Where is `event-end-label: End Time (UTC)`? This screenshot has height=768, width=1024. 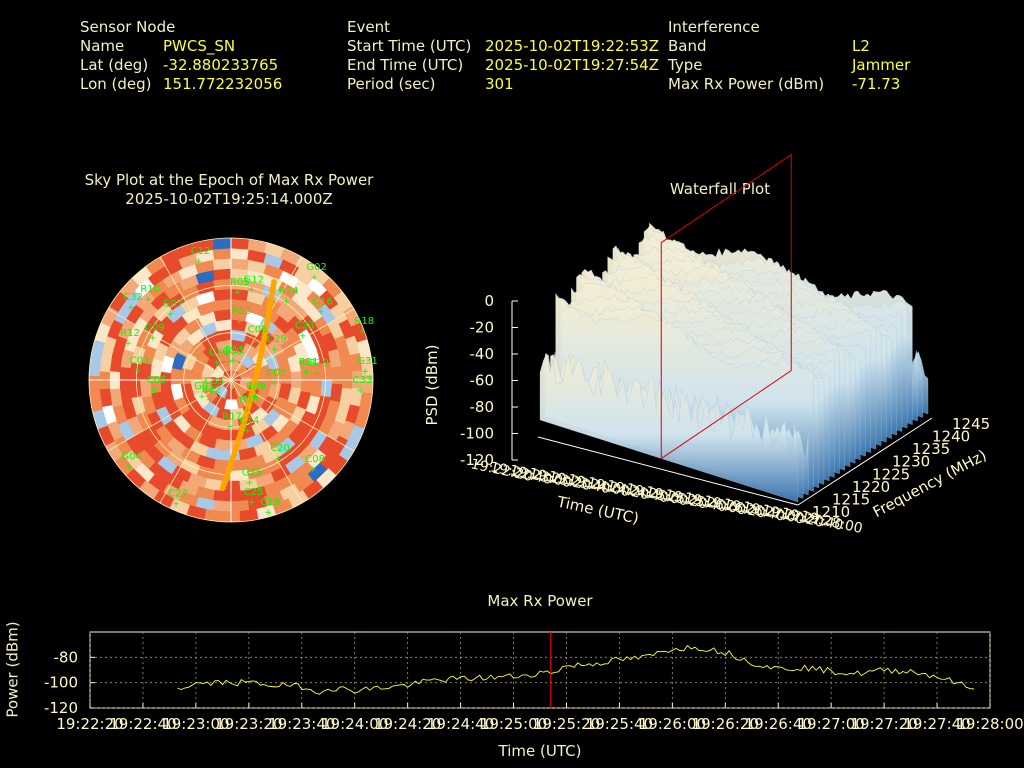 event-end-label: End Time (UTC) is located at coordinates (405, 65).